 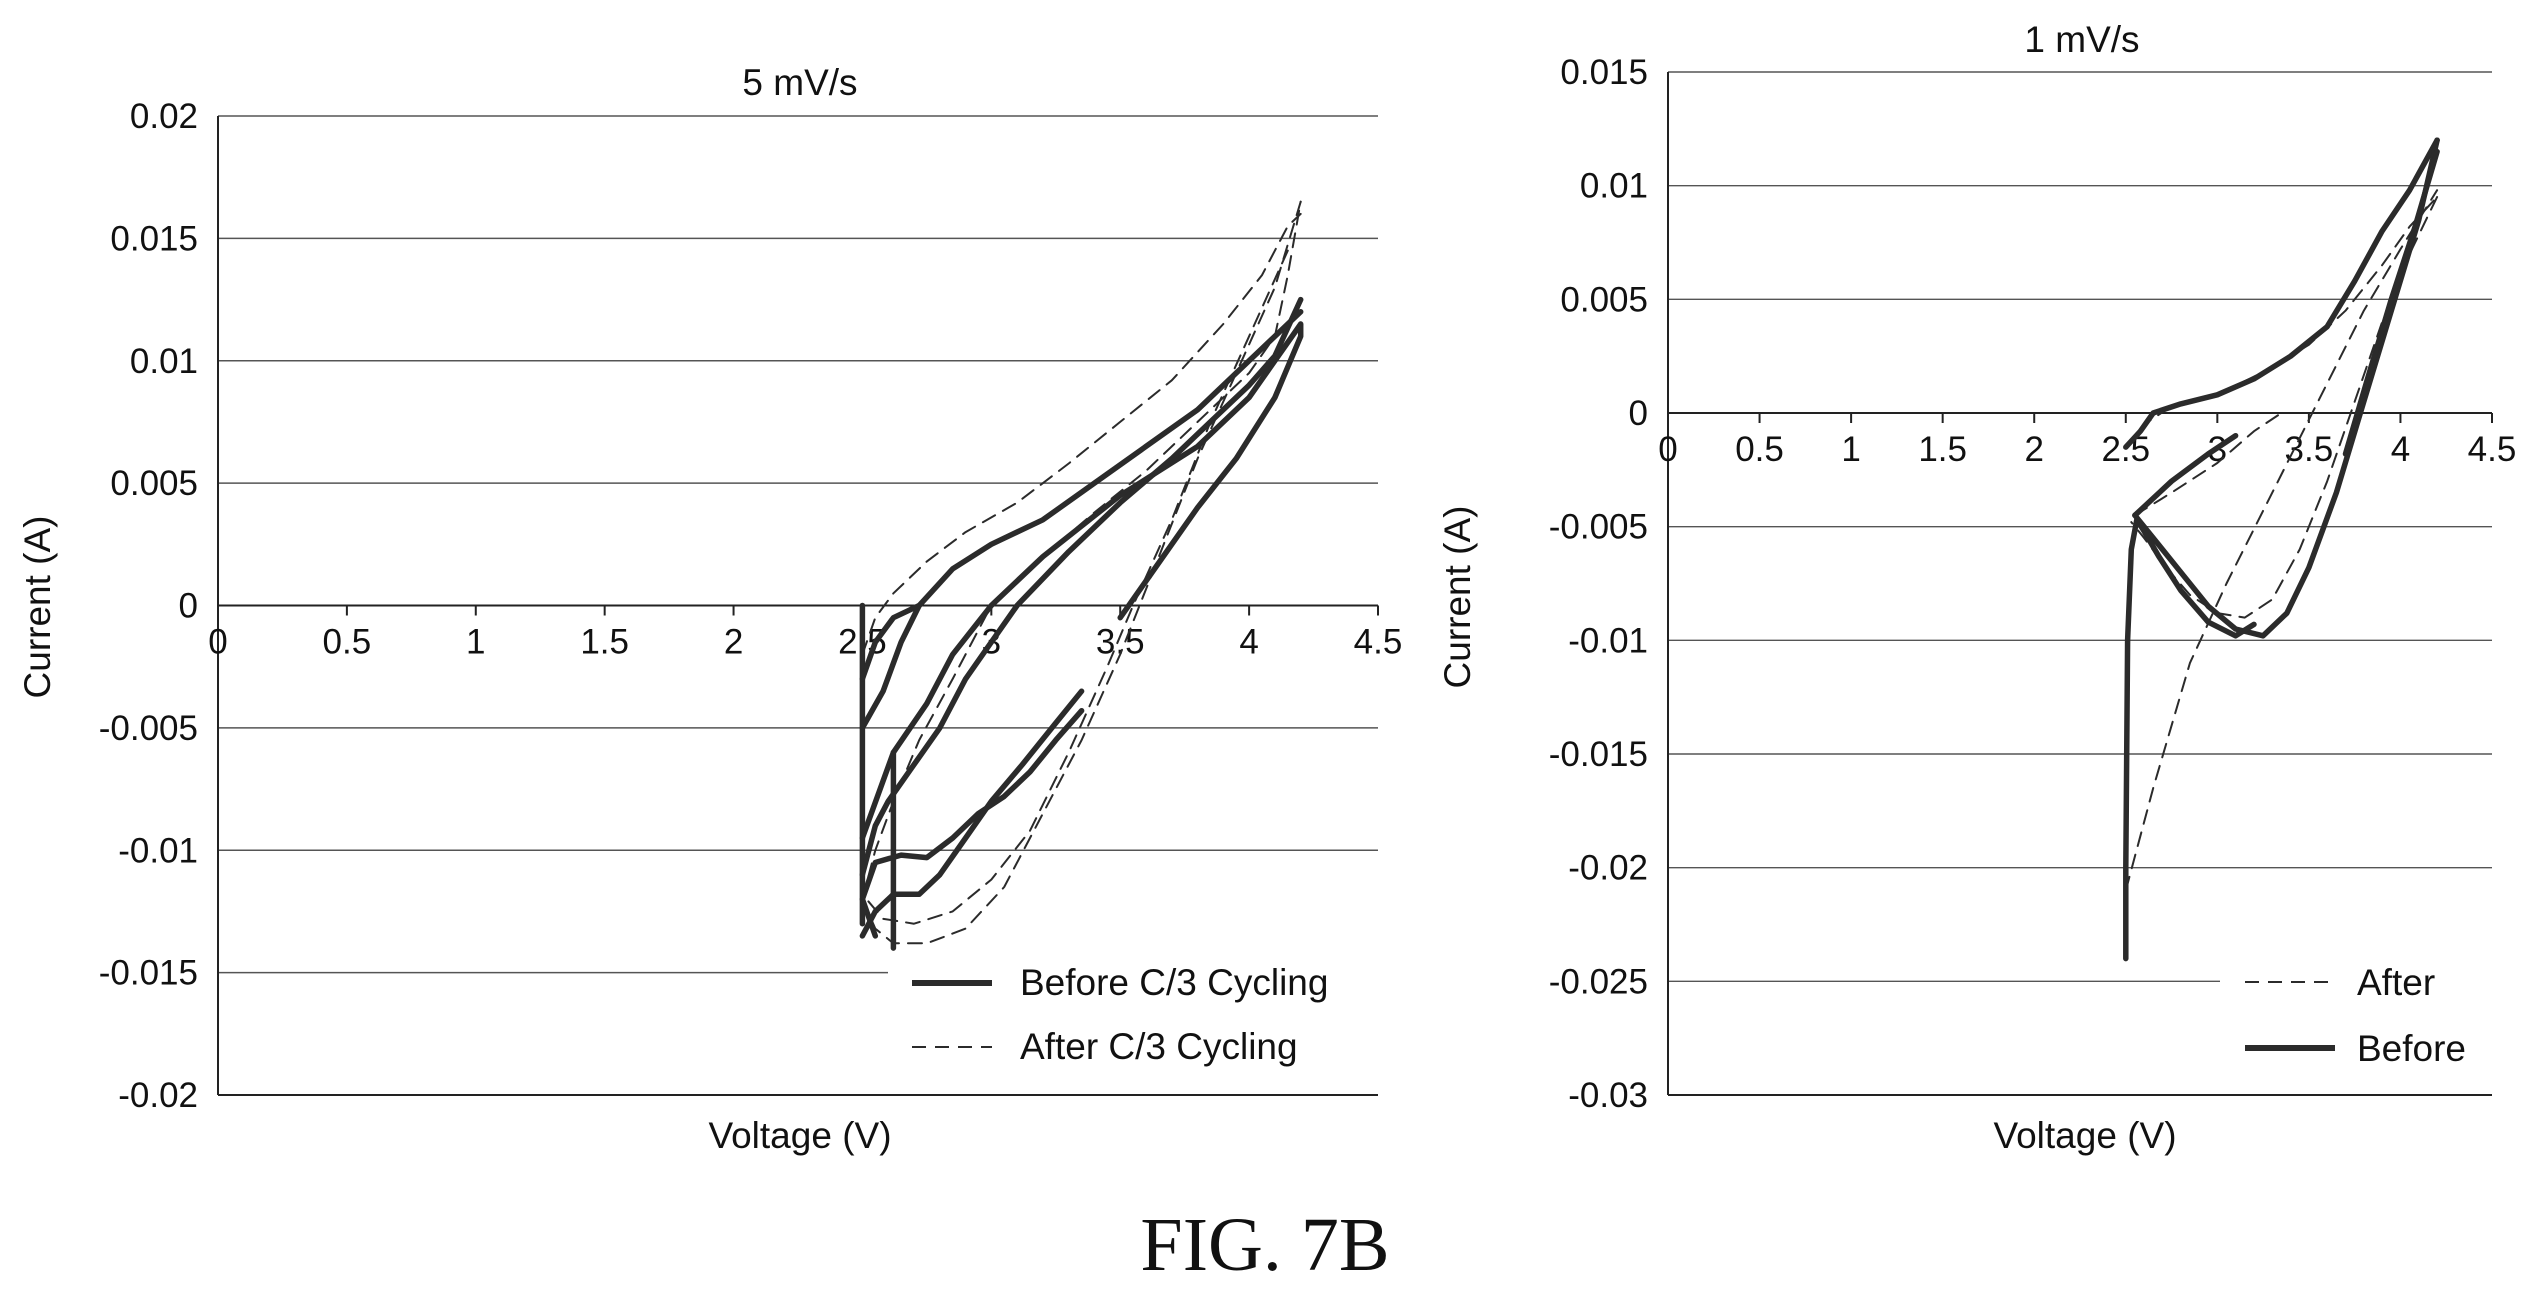 I want to click on y-tick-label: -0.03, so click(x=1608, y=1095).